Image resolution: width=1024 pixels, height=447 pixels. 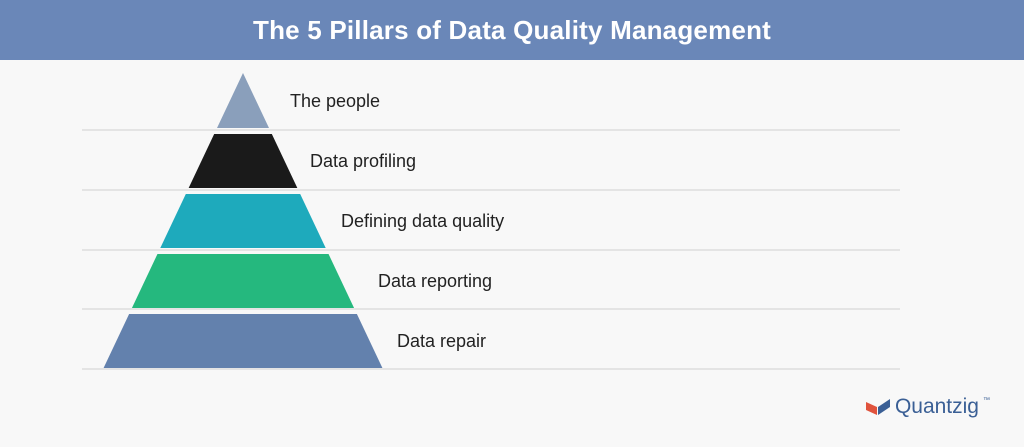 I want to click on title-banner: The 5 Pillars of Data Quality Management, so click(x=512, y=30).